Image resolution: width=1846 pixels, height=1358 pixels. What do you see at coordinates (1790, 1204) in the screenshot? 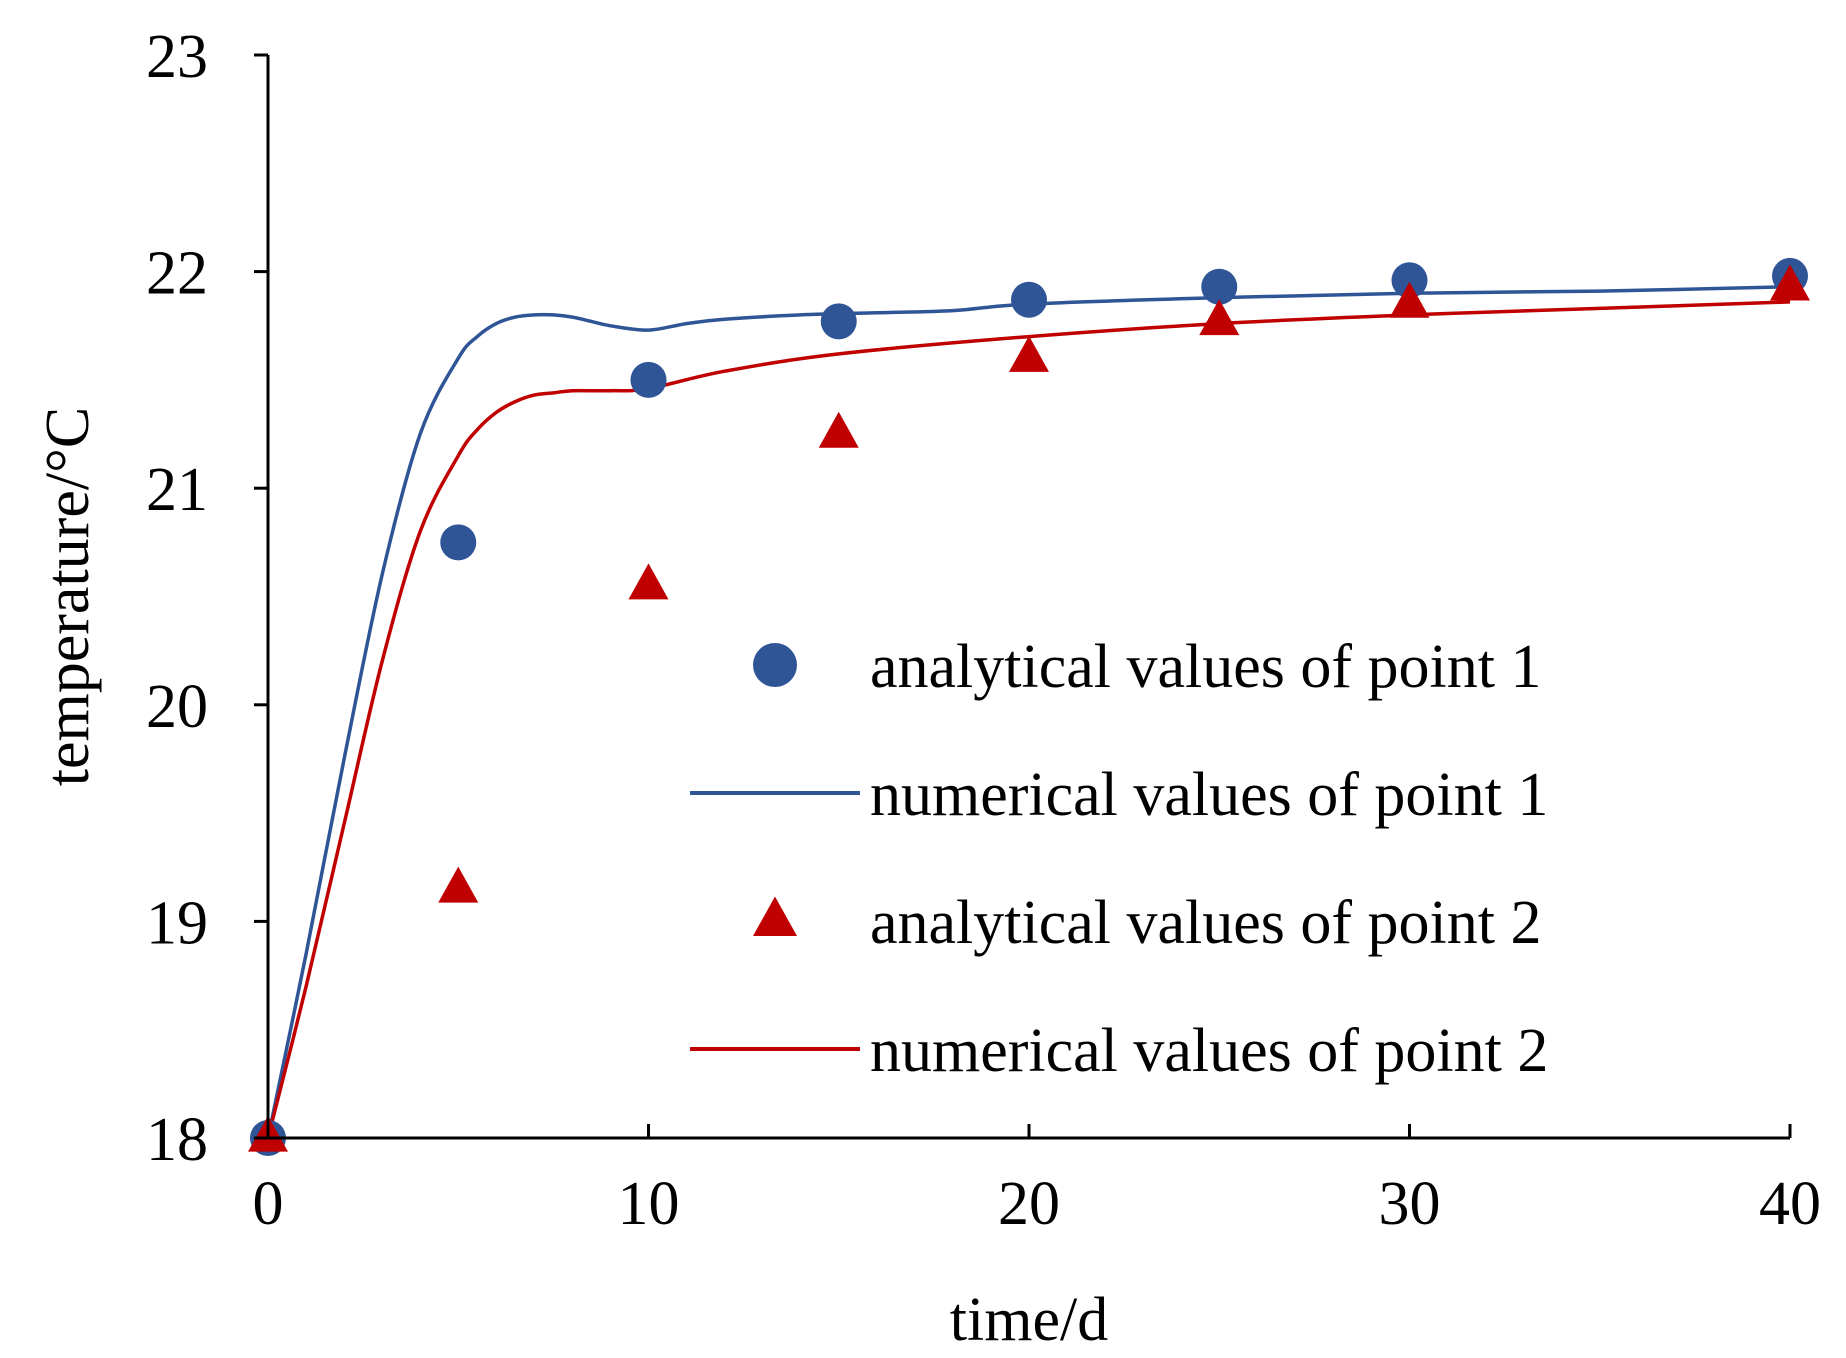
I see `x-tick-label: 40` at bounding box center [1790, 1204].